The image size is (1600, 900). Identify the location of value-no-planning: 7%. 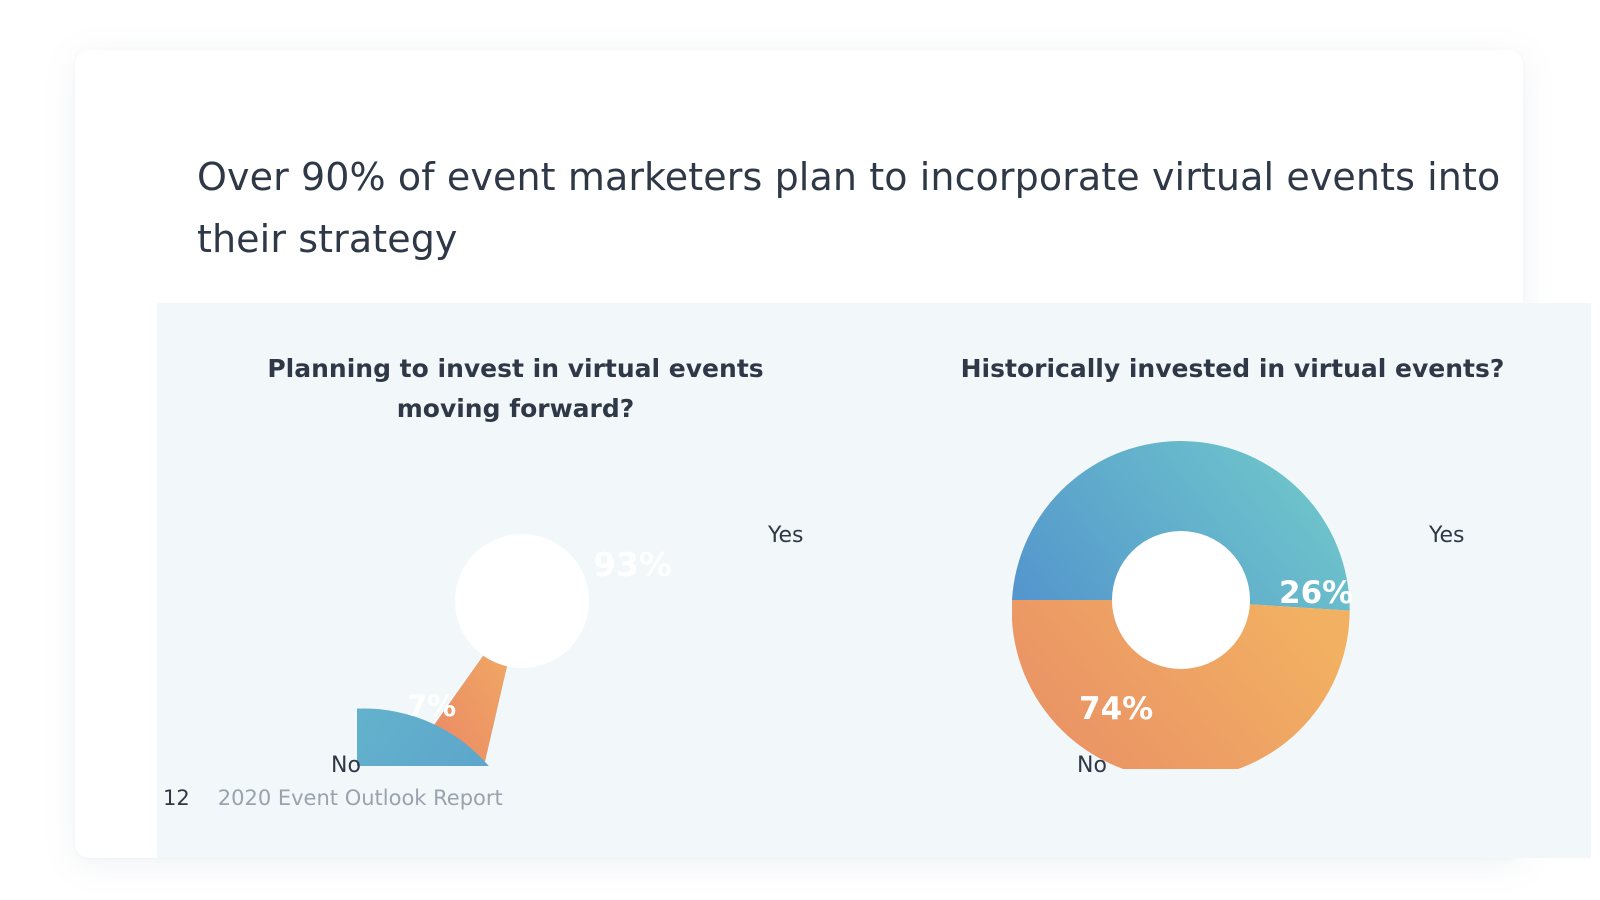
(432, 706).